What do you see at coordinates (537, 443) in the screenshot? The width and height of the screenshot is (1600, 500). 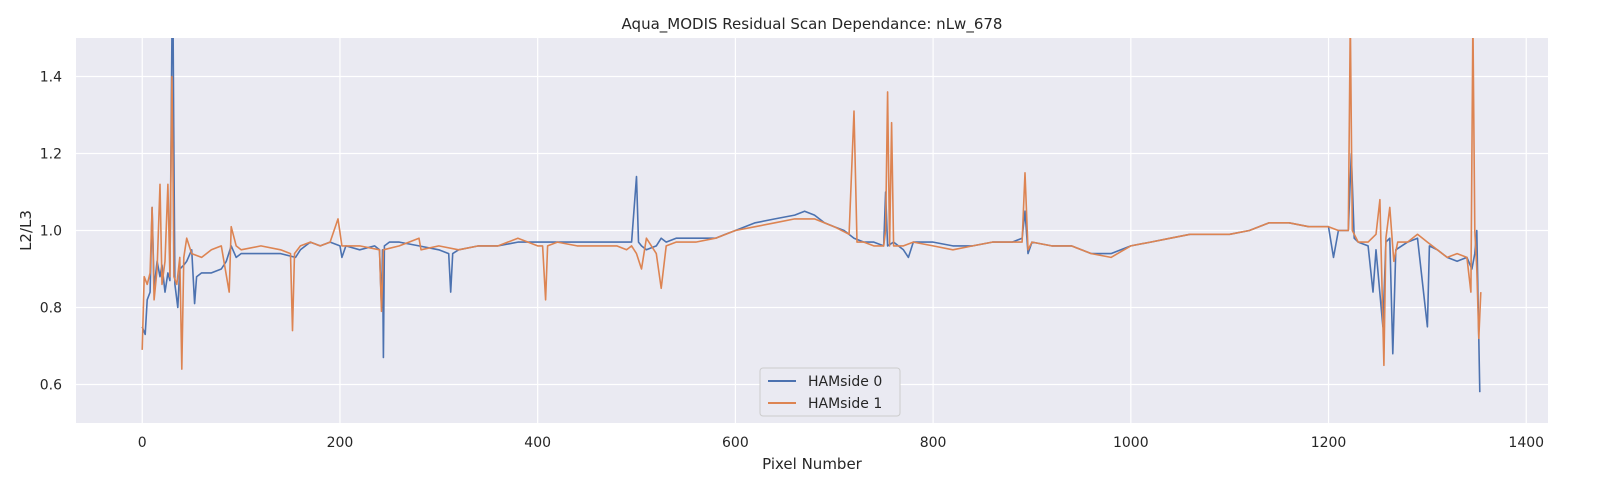 I see `x-tick-label: 400` at bounding box center [537, 443].